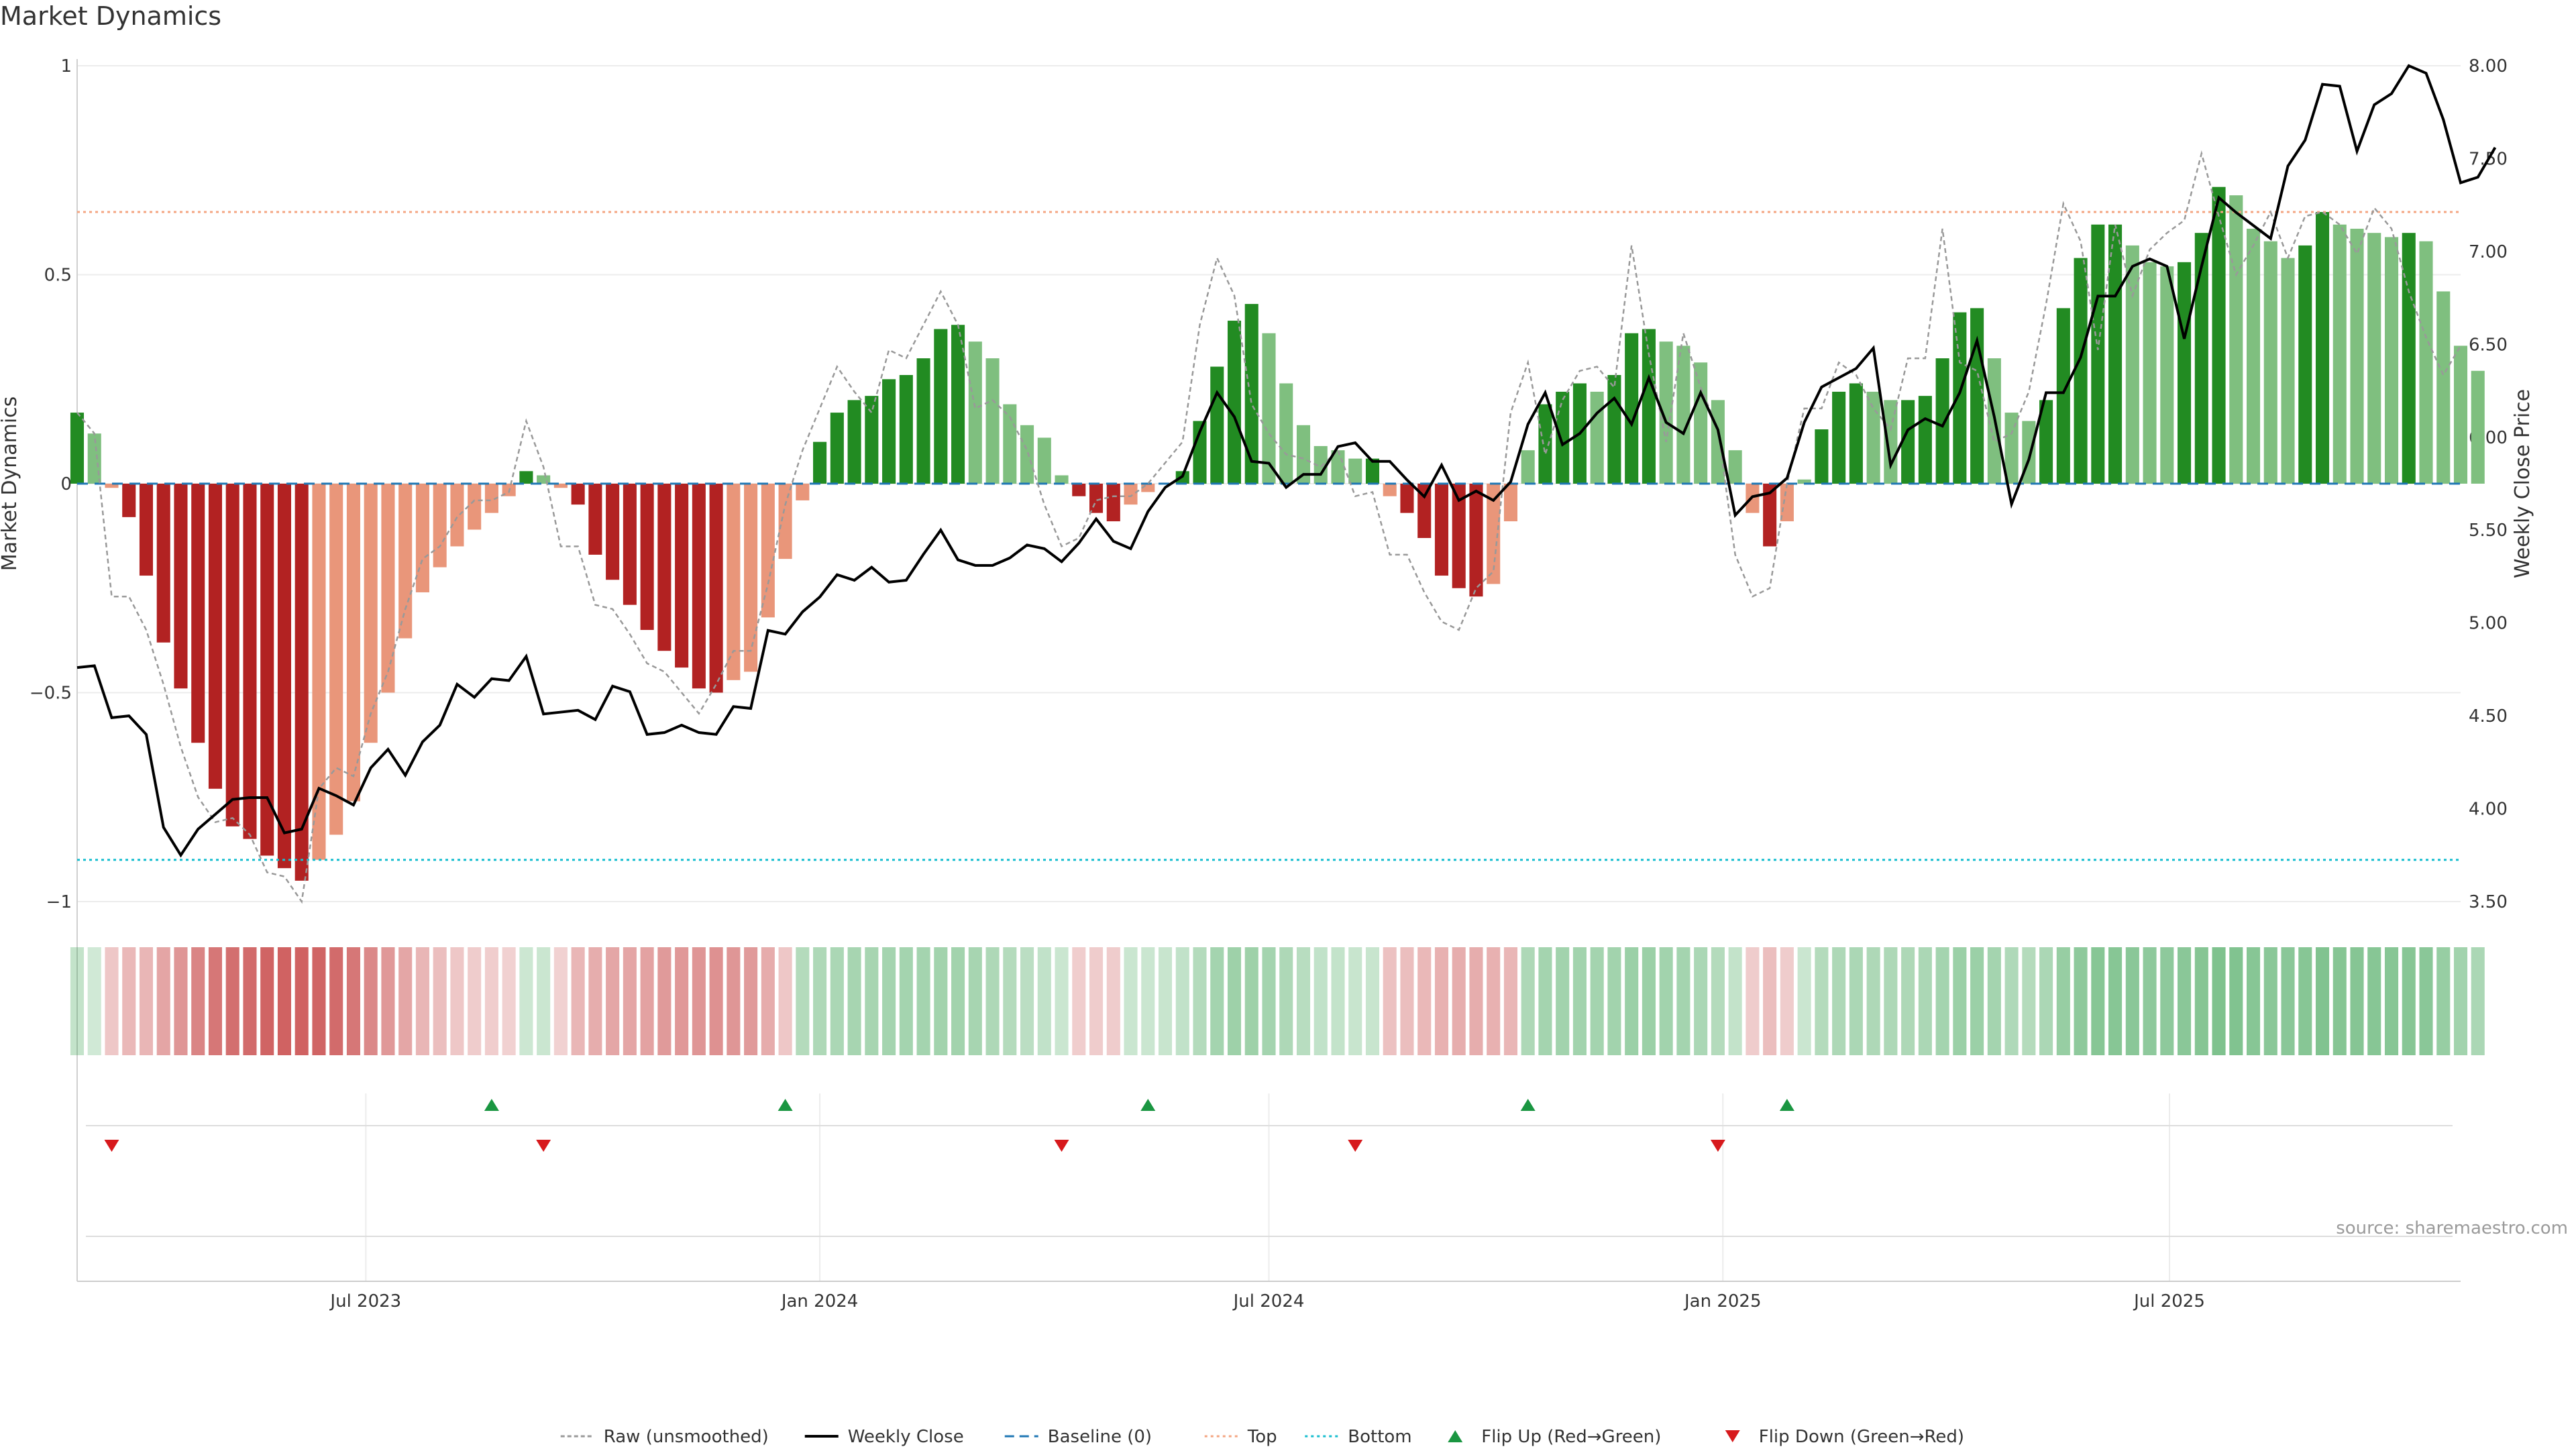 This screenshot has width=2576, height=1449. What do you see at coordinates (2488, 902) in the screenshot?
I see `y2-tick-label: 3.50` at bounding box center [2488, 902].